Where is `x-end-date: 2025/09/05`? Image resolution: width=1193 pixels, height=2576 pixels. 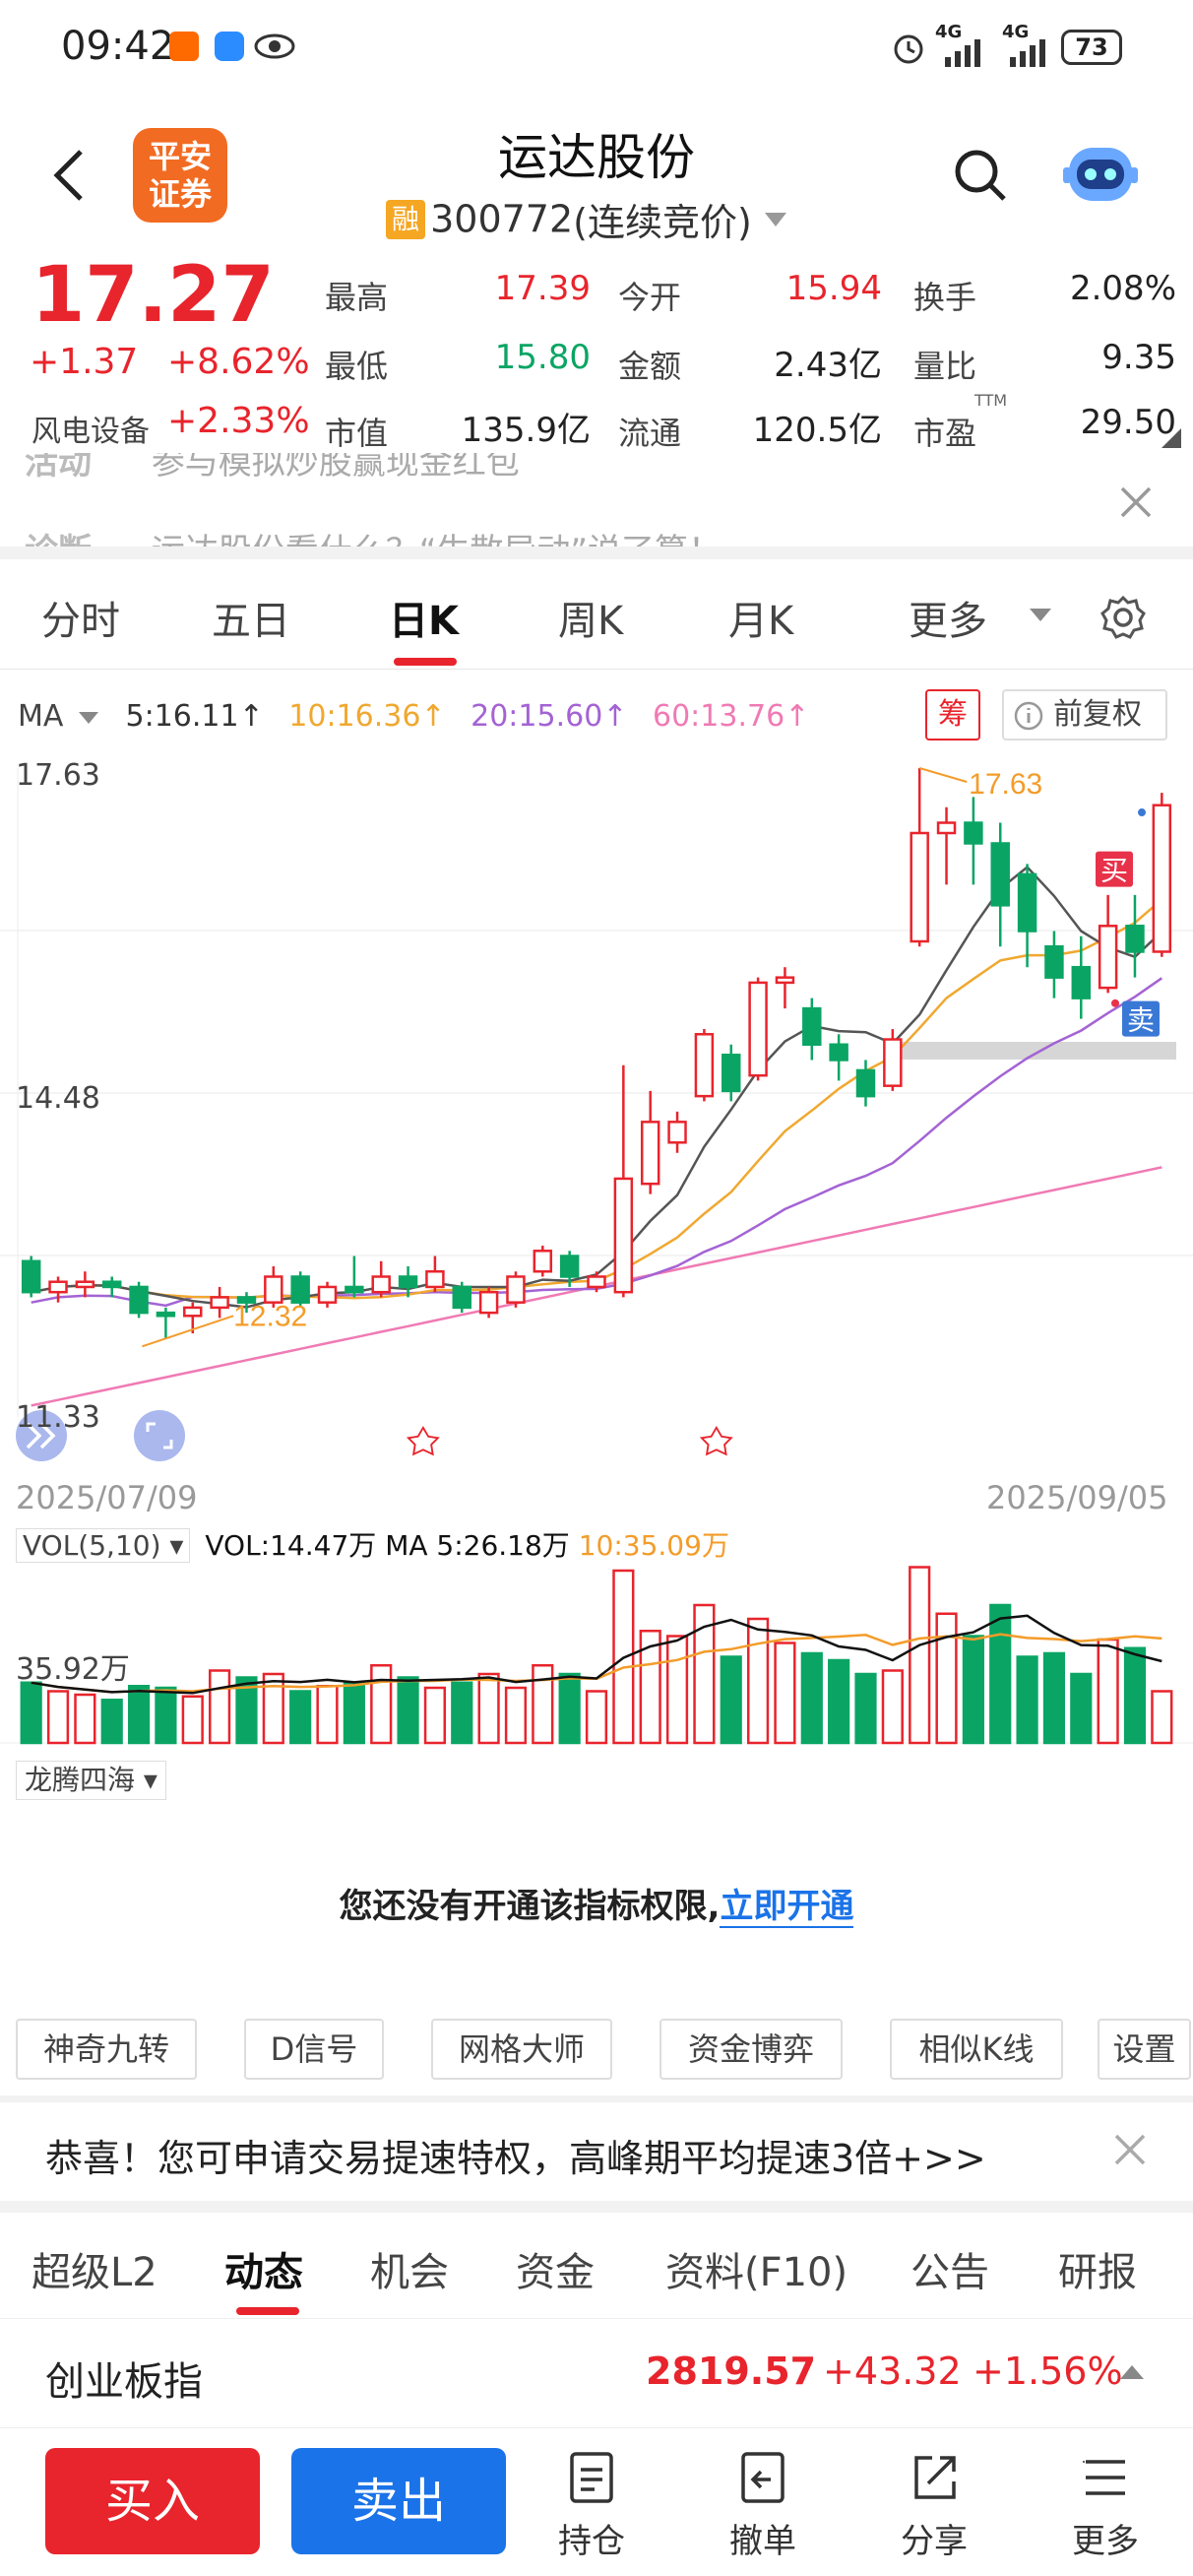
x-end-date: 2025/09/05 is located at coordinates (1077, 1497).